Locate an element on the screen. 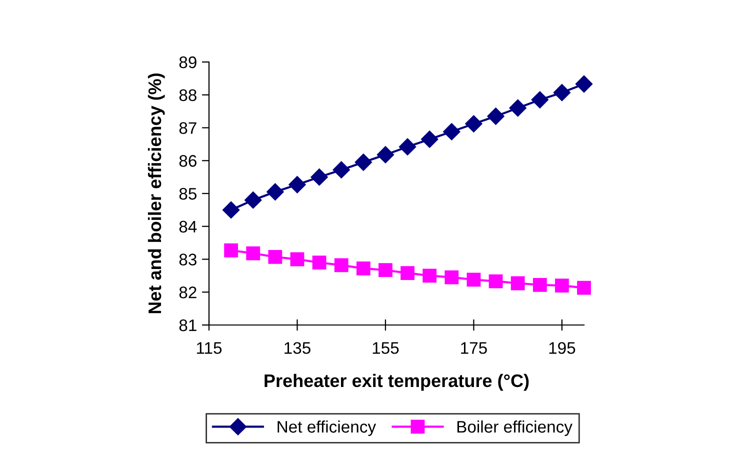  y-tick-label: 81 is located at coordinates (187, 325).